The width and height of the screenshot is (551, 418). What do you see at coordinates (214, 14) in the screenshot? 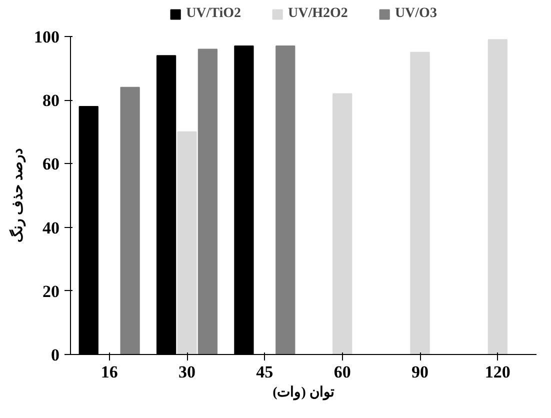
I see `legend-label: UV/TiO2` at bounding box center [214, 14].